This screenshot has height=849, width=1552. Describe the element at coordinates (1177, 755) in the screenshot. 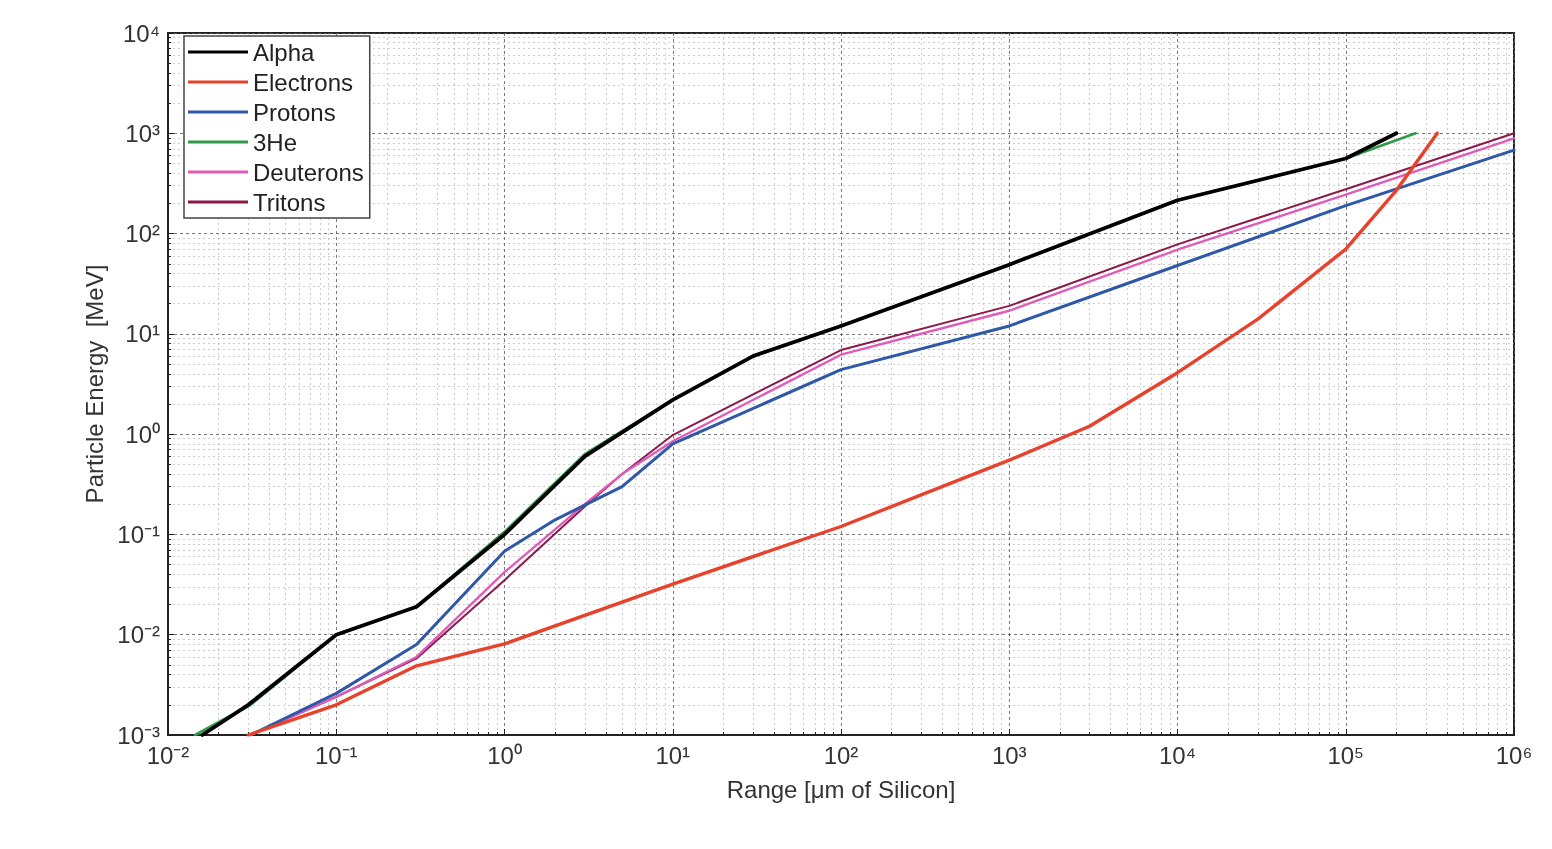

I see `x-tick-label: 10⁴` at that location.